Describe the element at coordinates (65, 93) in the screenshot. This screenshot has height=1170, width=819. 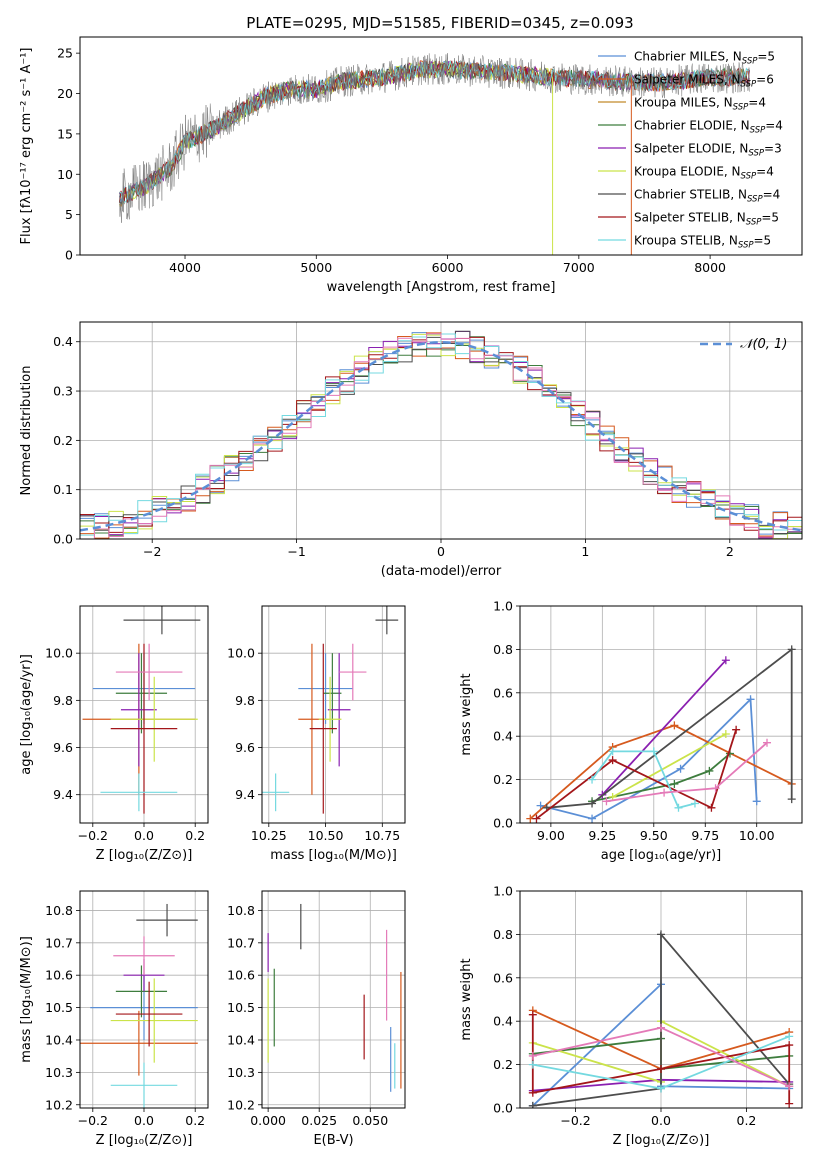
I see `y-tick-label: 20` at that location.